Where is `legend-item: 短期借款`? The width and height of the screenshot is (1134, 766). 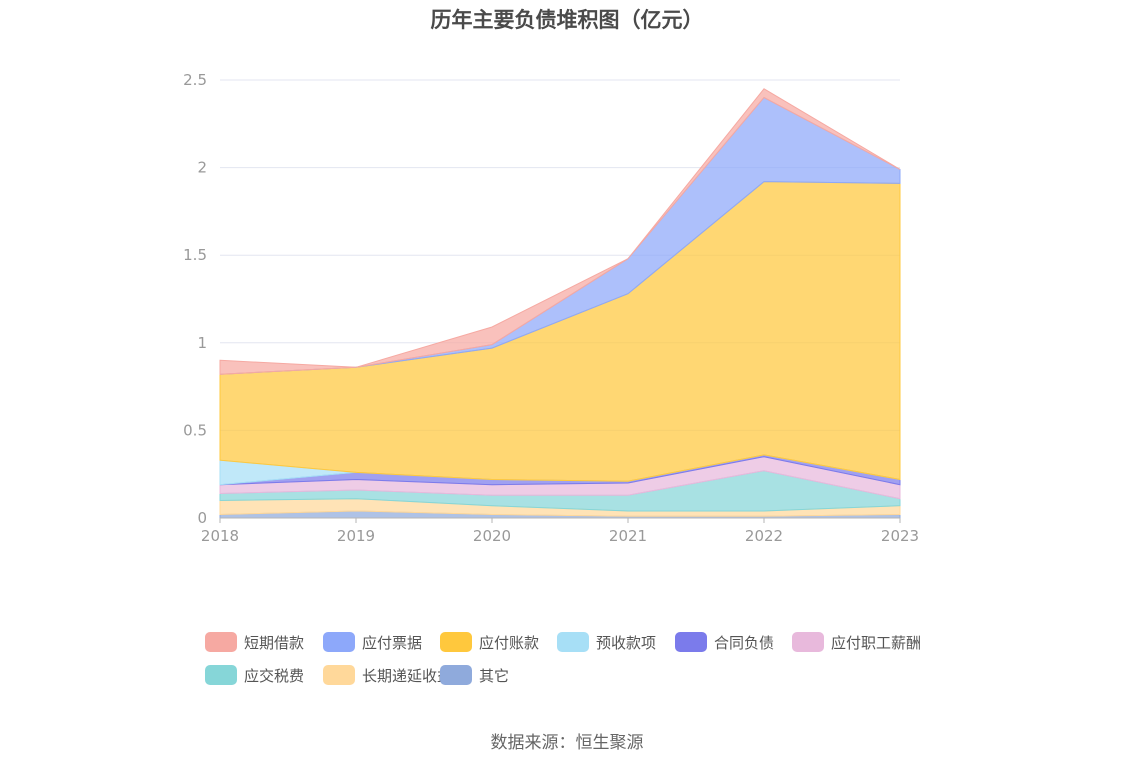
legend-item: 短期借款 is located at coordinates (254, 642).